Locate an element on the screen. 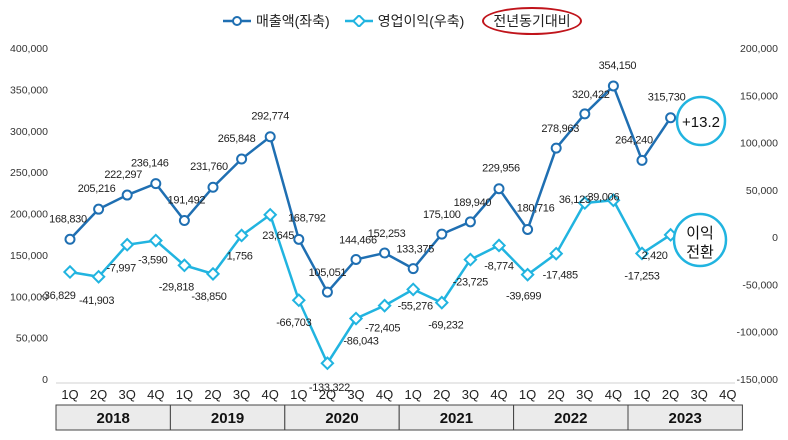 This screenshot has height=440, width=788. left-axis-tick-label: 100,000 is located at coordinates (29, 297).